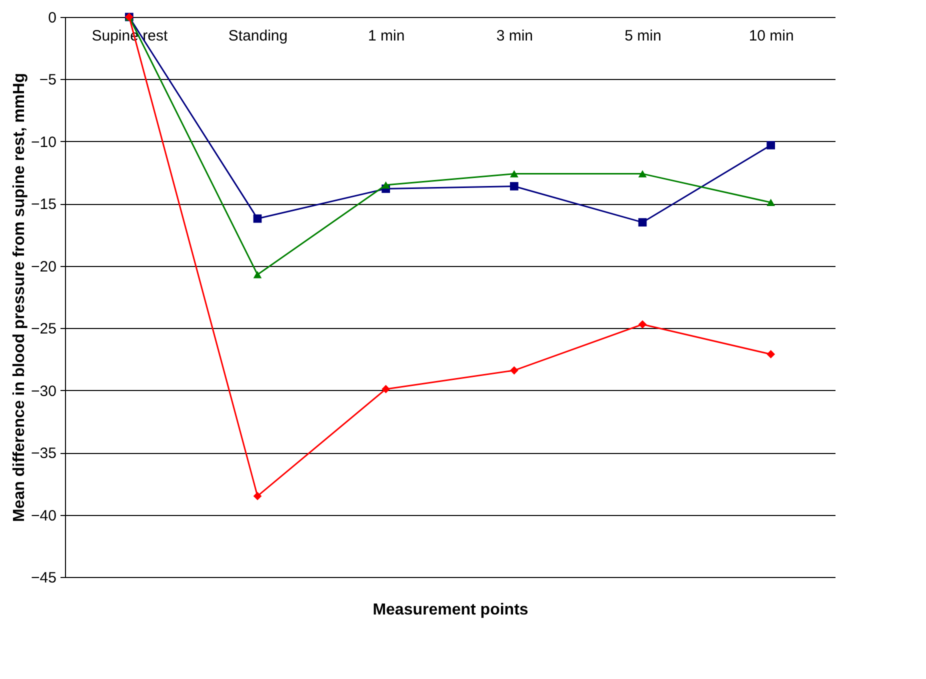  What do you see at coordinates (43, 391) in the screenshot?
I see `y-tick-label: −30` at bounding box center [43, 391].